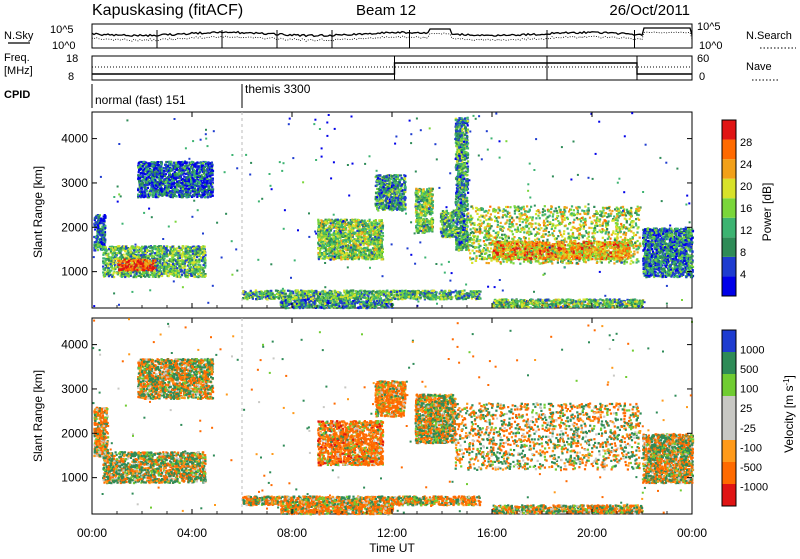 This screenshot has height=559, width=800. What do you see at coordinates (140, 100) in the screenshot?
I see `cpid-program-label: normal (fast) 151` at bounding box center [140, 100].